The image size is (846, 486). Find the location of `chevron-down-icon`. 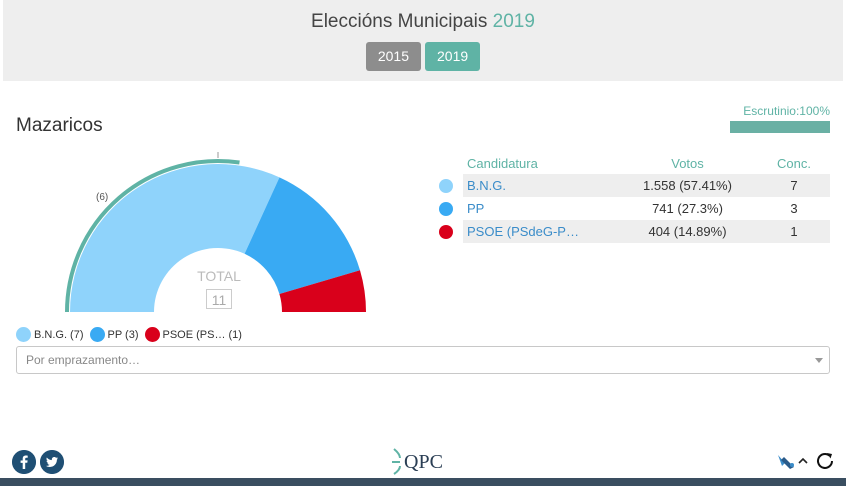

chevron-down-icon is located at coordinates (819, 360).